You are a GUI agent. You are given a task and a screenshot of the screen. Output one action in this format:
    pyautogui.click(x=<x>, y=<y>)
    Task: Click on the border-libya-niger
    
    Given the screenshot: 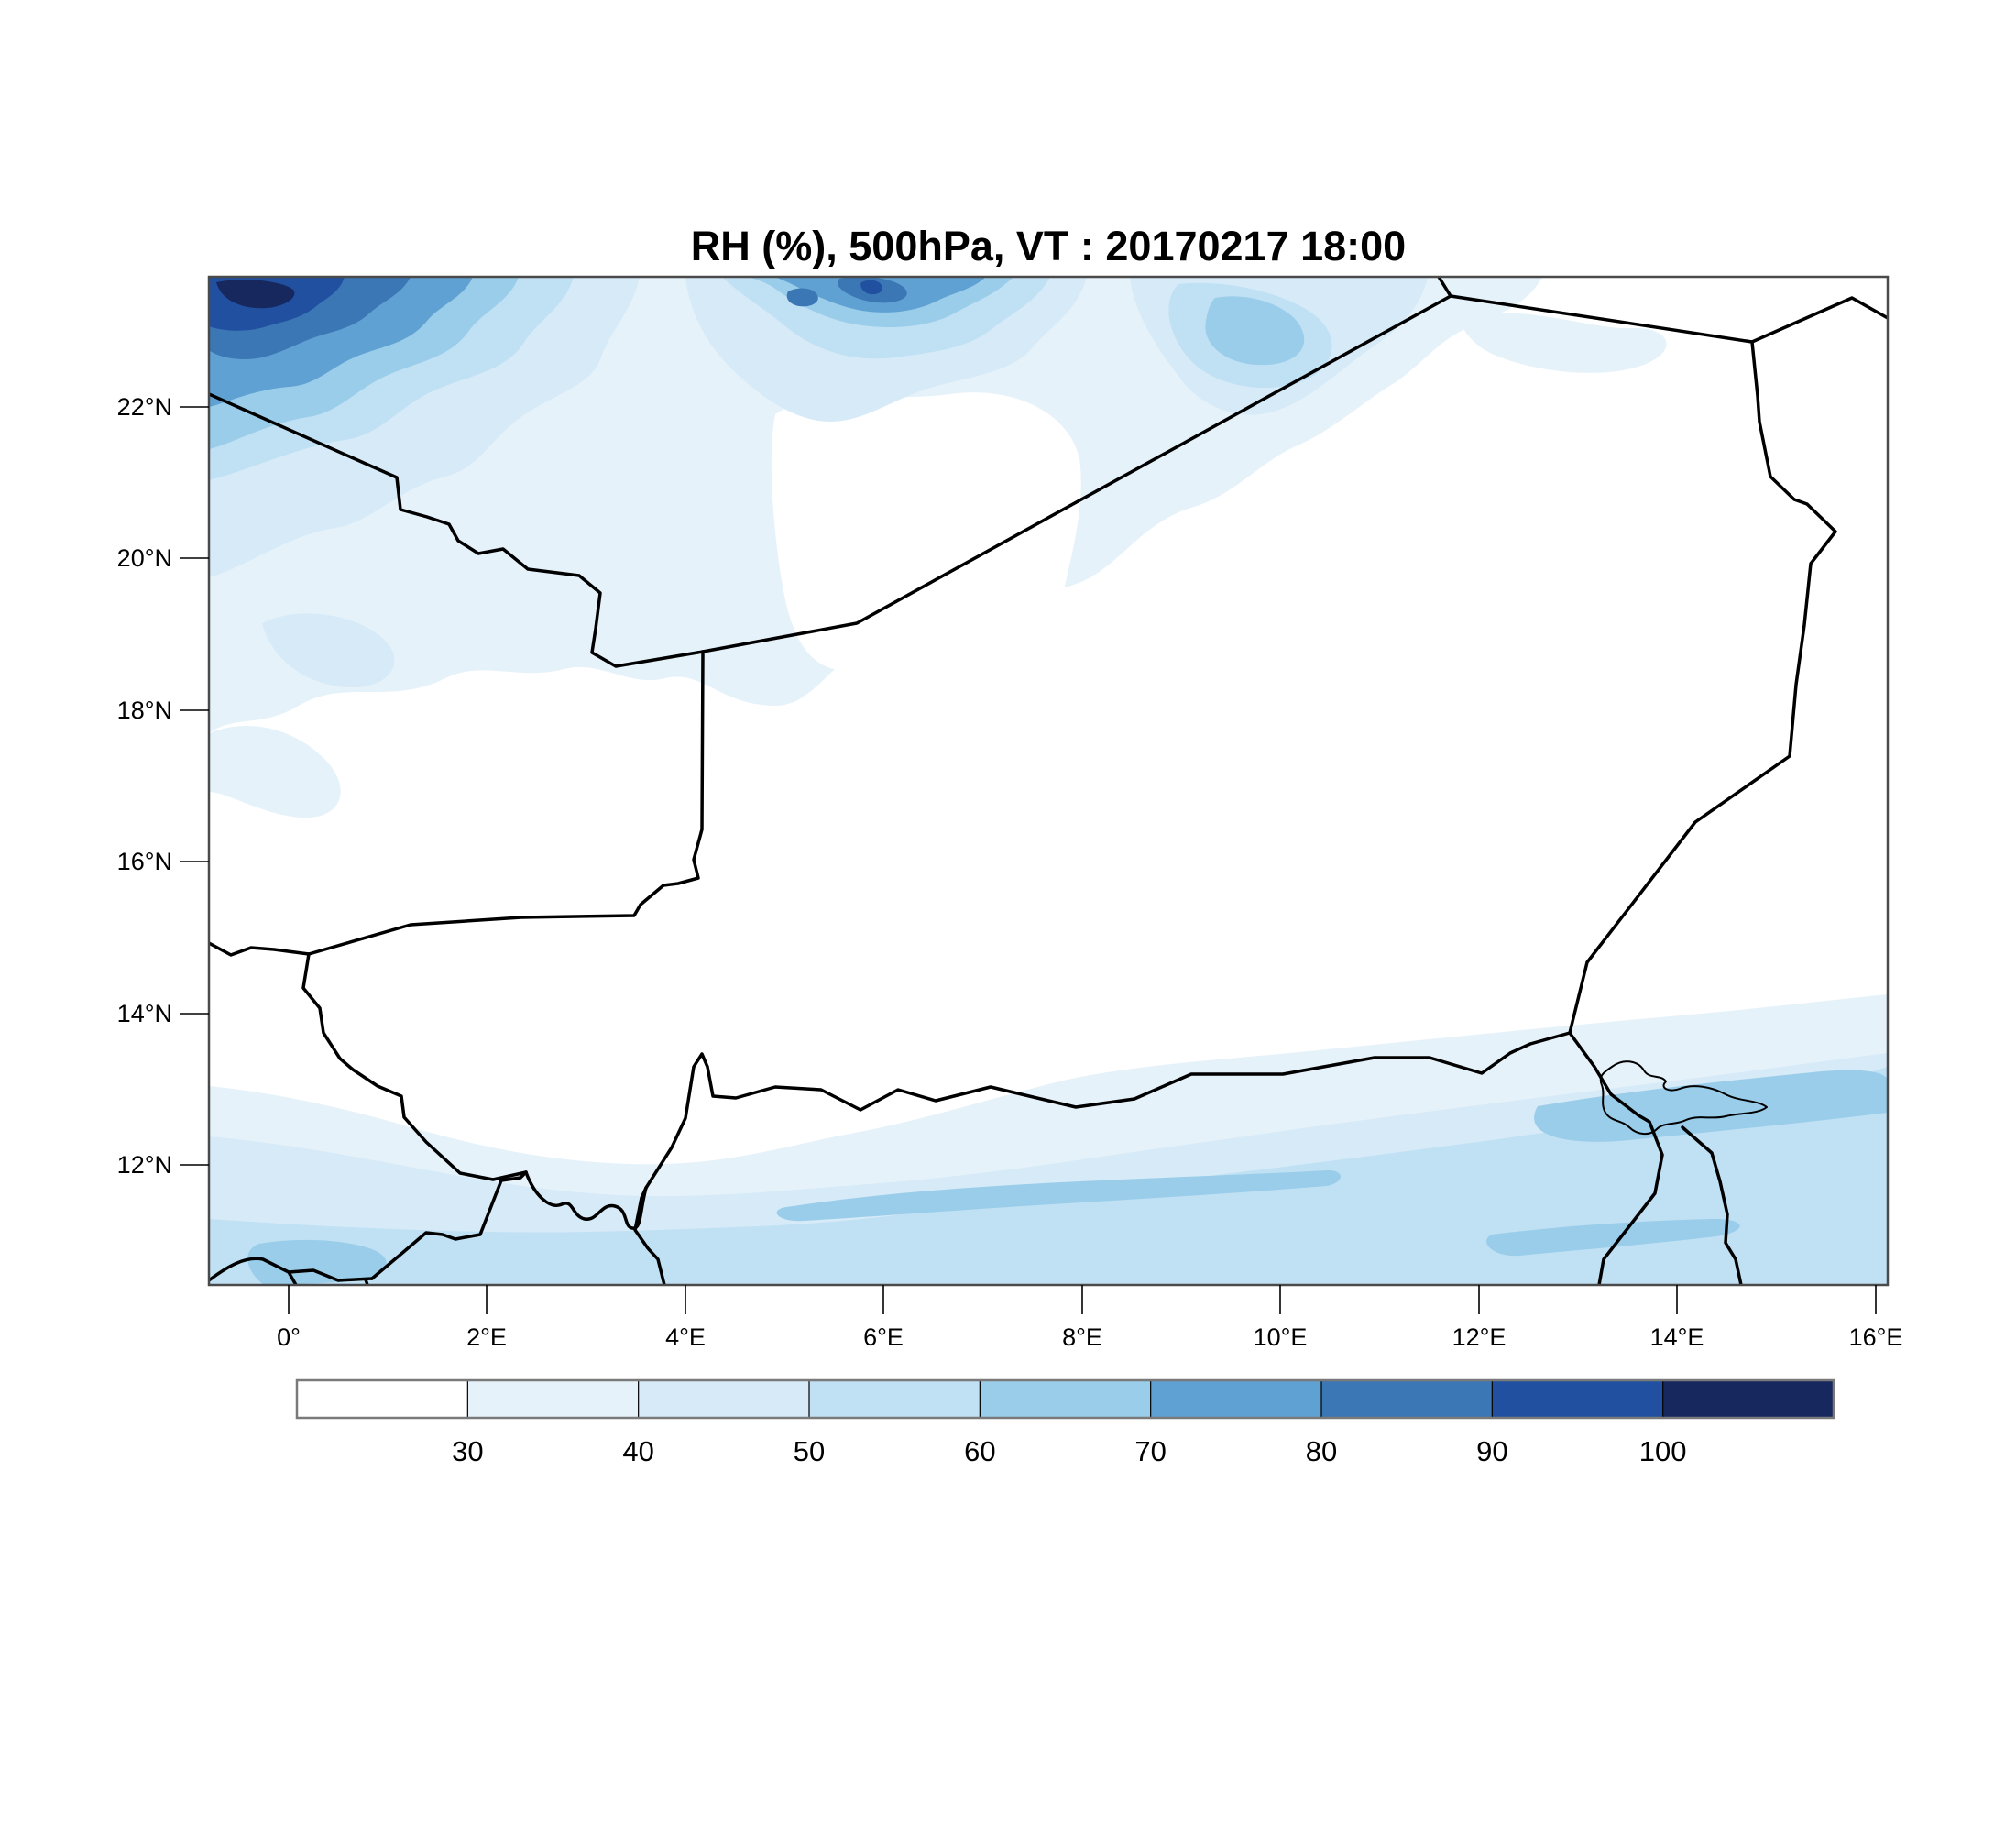 What is the action you would take?
    pyautogui.click(x=1601, y=319)
    